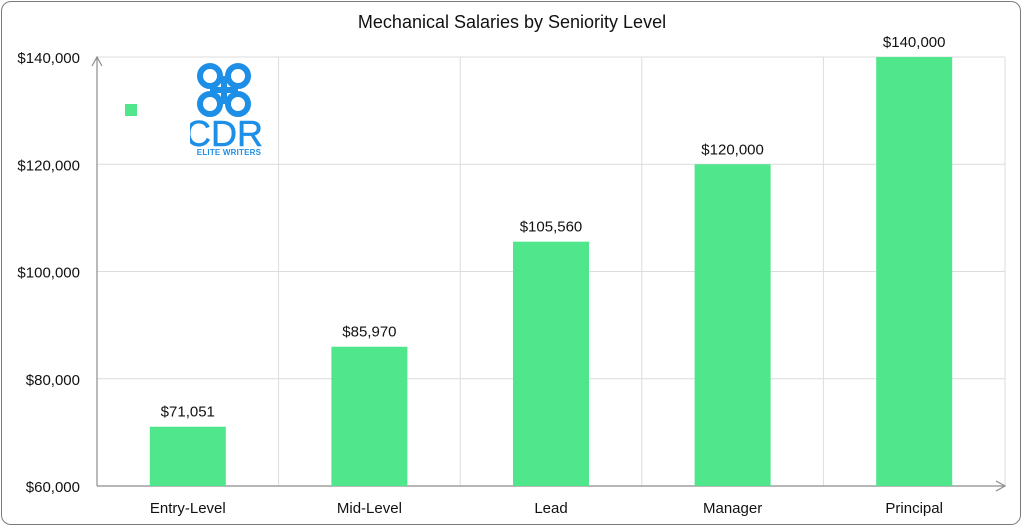 This screenshot has width=1024, height=528. What do you see at coordinates (48, 58) in the screenshot?
I see `y-tick-label: $140,000` at bounding box center [48, 58].